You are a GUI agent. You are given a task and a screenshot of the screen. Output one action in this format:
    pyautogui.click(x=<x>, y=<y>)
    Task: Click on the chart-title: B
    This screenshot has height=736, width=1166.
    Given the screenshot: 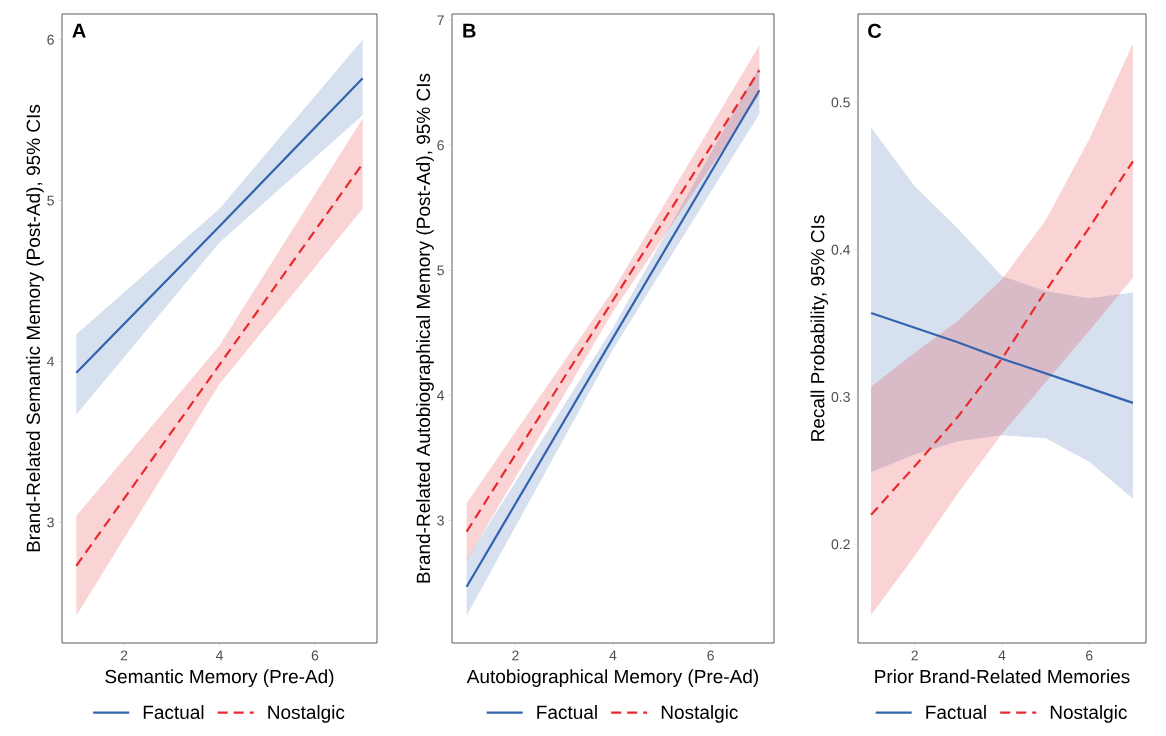 What is the action you would take?
    pyautogui.click(x=469, y=30)
    